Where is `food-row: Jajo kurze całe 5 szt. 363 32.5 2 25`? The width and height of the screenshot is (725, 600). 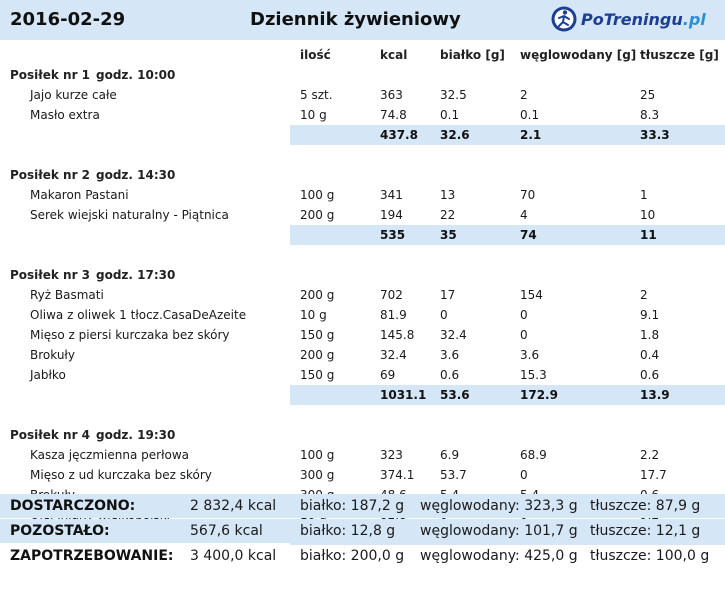 food-row: Jajo kurze całe 5 szt. 363 32.5 2 25 is located at coordinates (362, 95).